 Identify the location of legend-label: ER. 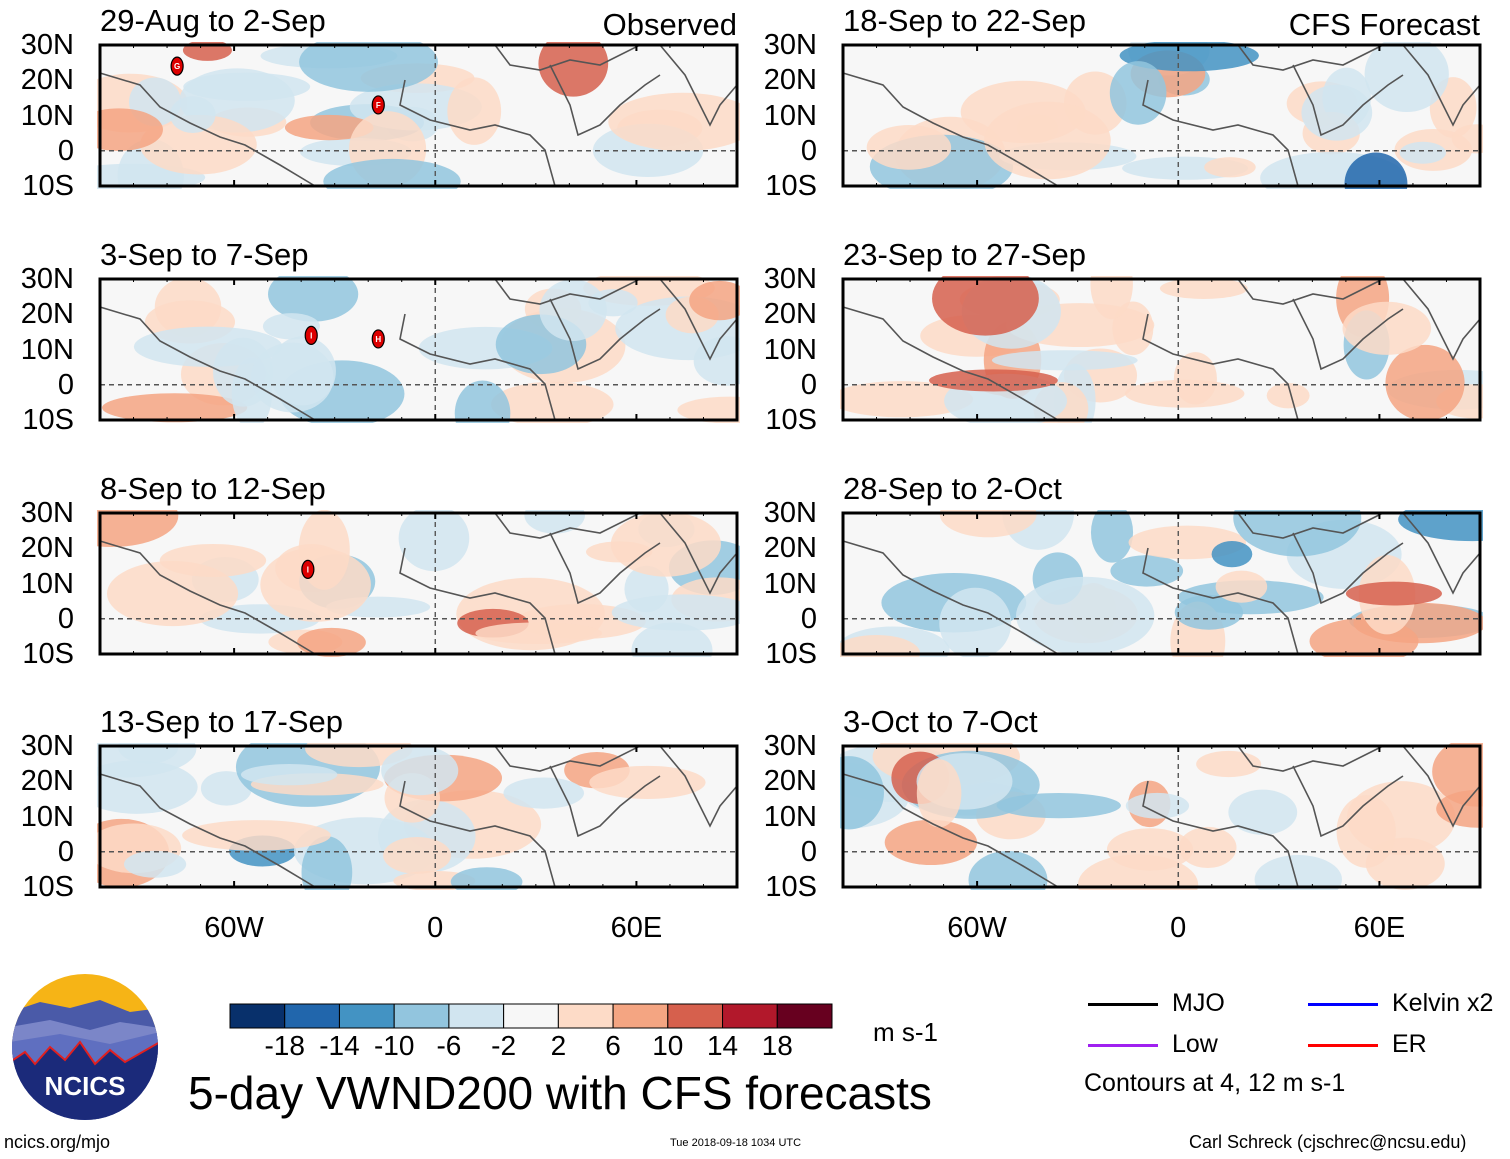
(1409, 1044).